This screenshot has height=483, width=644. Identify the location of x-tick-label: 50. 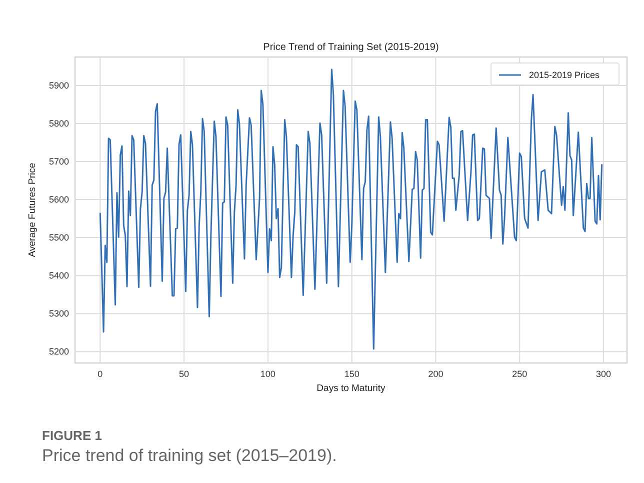
(184, 374).